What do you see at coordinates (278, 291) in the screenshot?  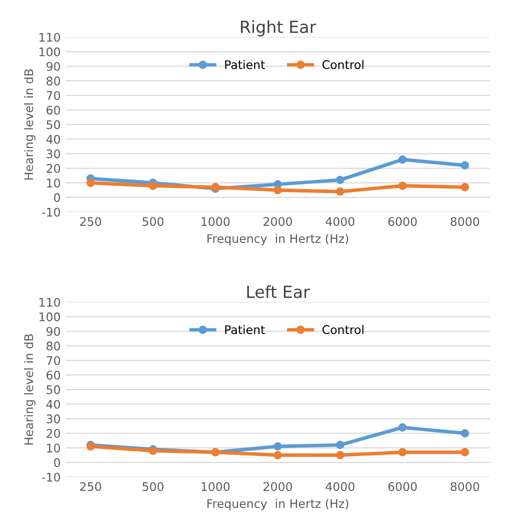 I see `chart-title: Left Ear` at bounding box center [278, 291].